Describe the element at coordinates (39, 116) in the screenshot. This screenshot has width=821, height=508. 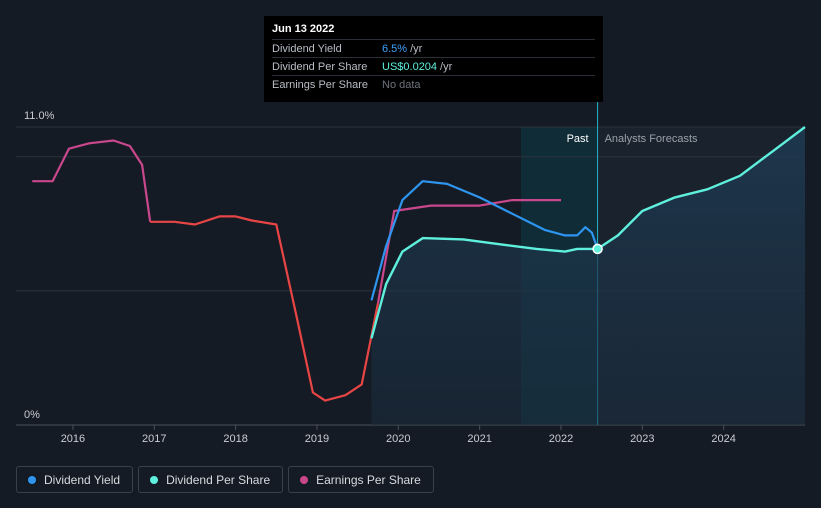
I see `y-tick-label: 11.0%` at that location.